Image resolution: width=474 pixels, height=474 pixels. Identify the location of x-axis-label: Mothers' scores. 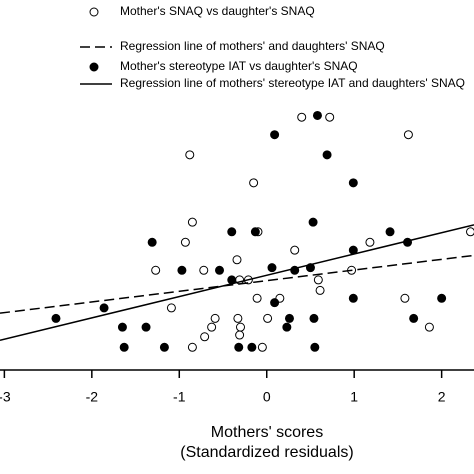
(267, 432).